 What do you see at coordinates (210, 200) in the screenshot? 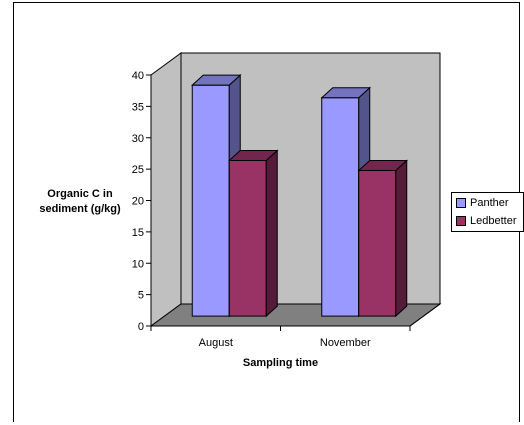
I see `bar-panther-august` at bounding box center [210, 200].